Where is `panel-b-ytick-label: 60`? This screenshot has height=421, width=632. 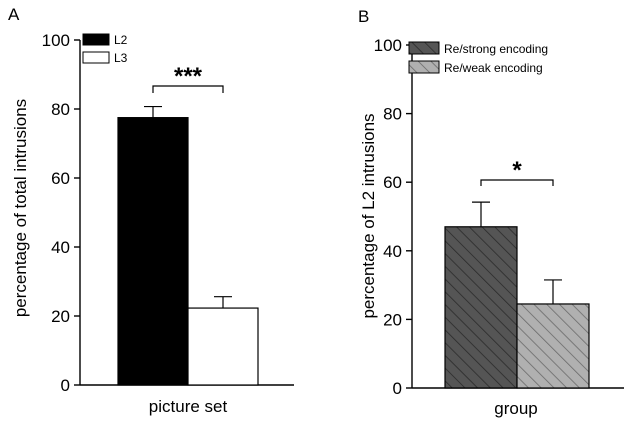
panel-b-ytick-label: 60 is located at coordinates (392, 182).